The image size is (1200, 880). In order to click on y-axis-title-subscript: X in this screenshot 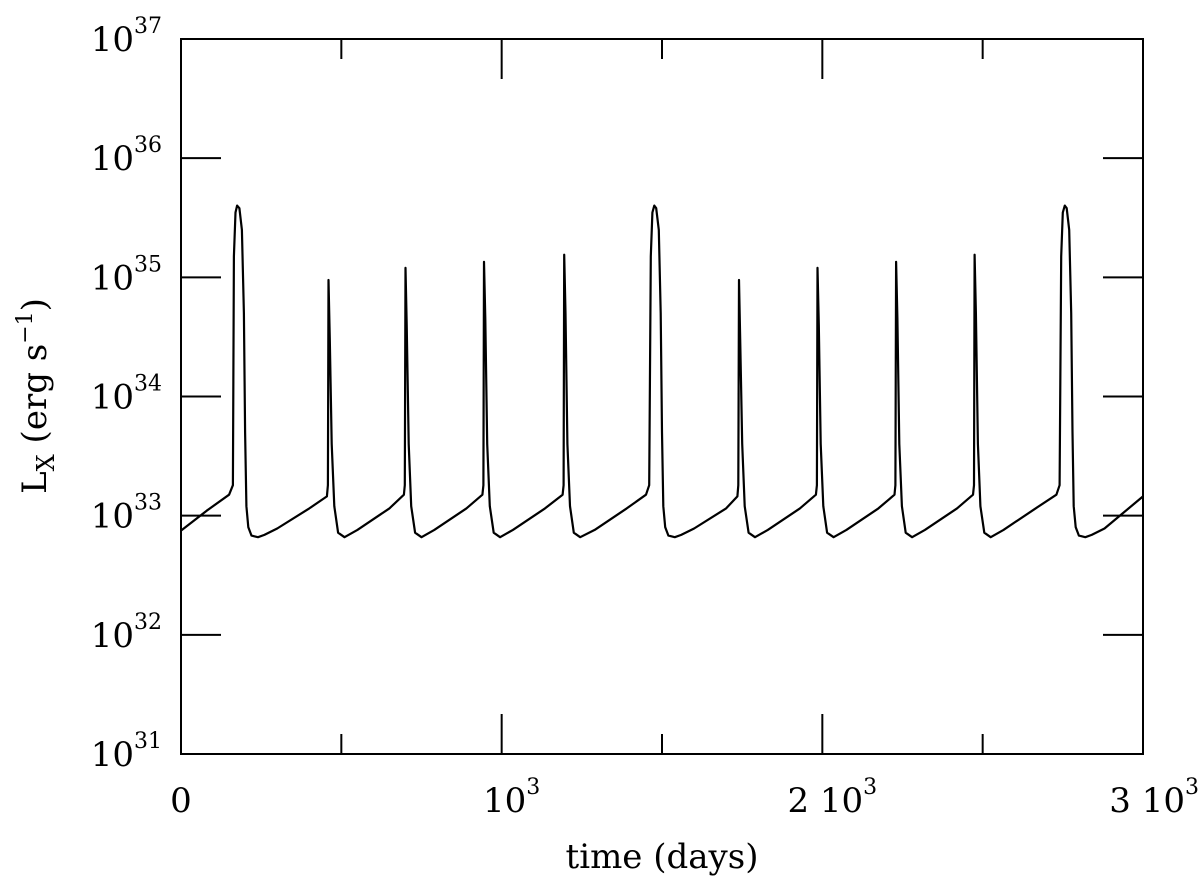, I will do `click(46, 462)`.